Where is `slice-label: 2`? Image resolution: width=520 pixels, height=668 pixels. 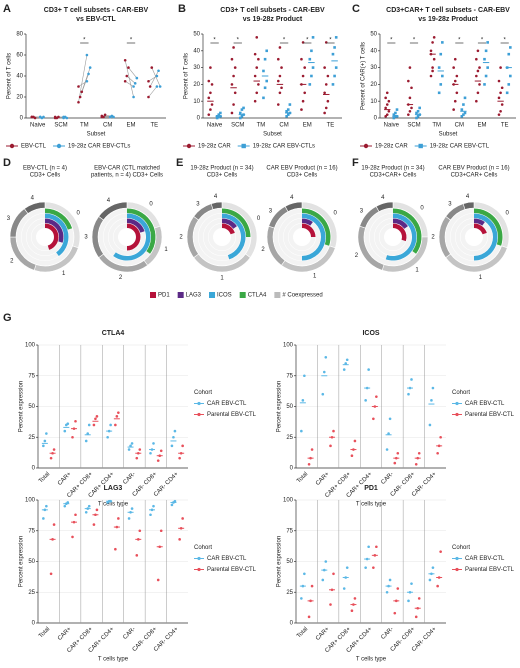 slice-label: 2 is located at coordinates (121, 278).